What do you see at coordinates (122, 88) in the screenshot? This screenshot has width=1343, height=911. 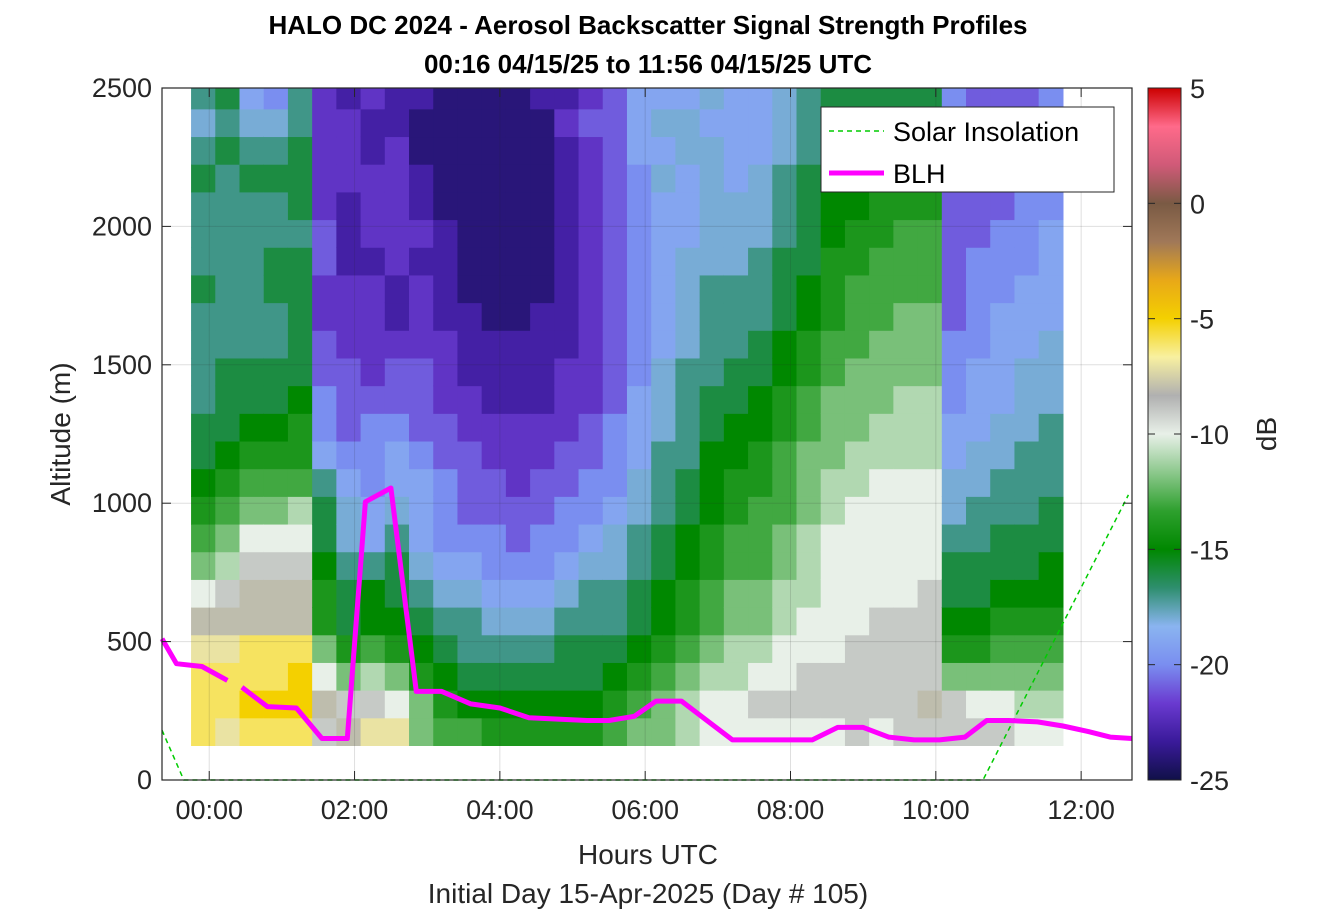 I see `y-tick-label: 2500` at bounding box center [122, 88].